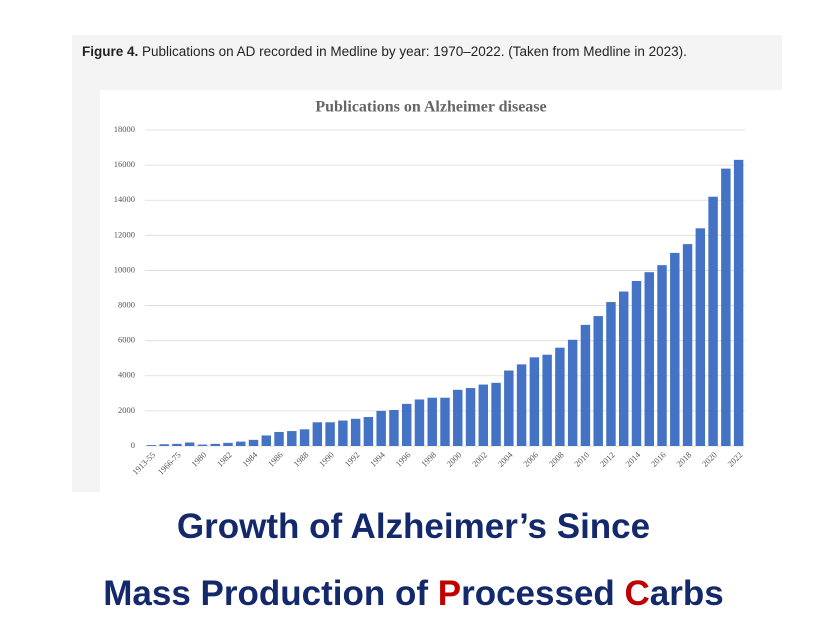 The width and height of the screenshot is (827, 618). Describe the element at coordinates (126, 340) in the screenshot. I see `y-tick-label: 6000` at that location.